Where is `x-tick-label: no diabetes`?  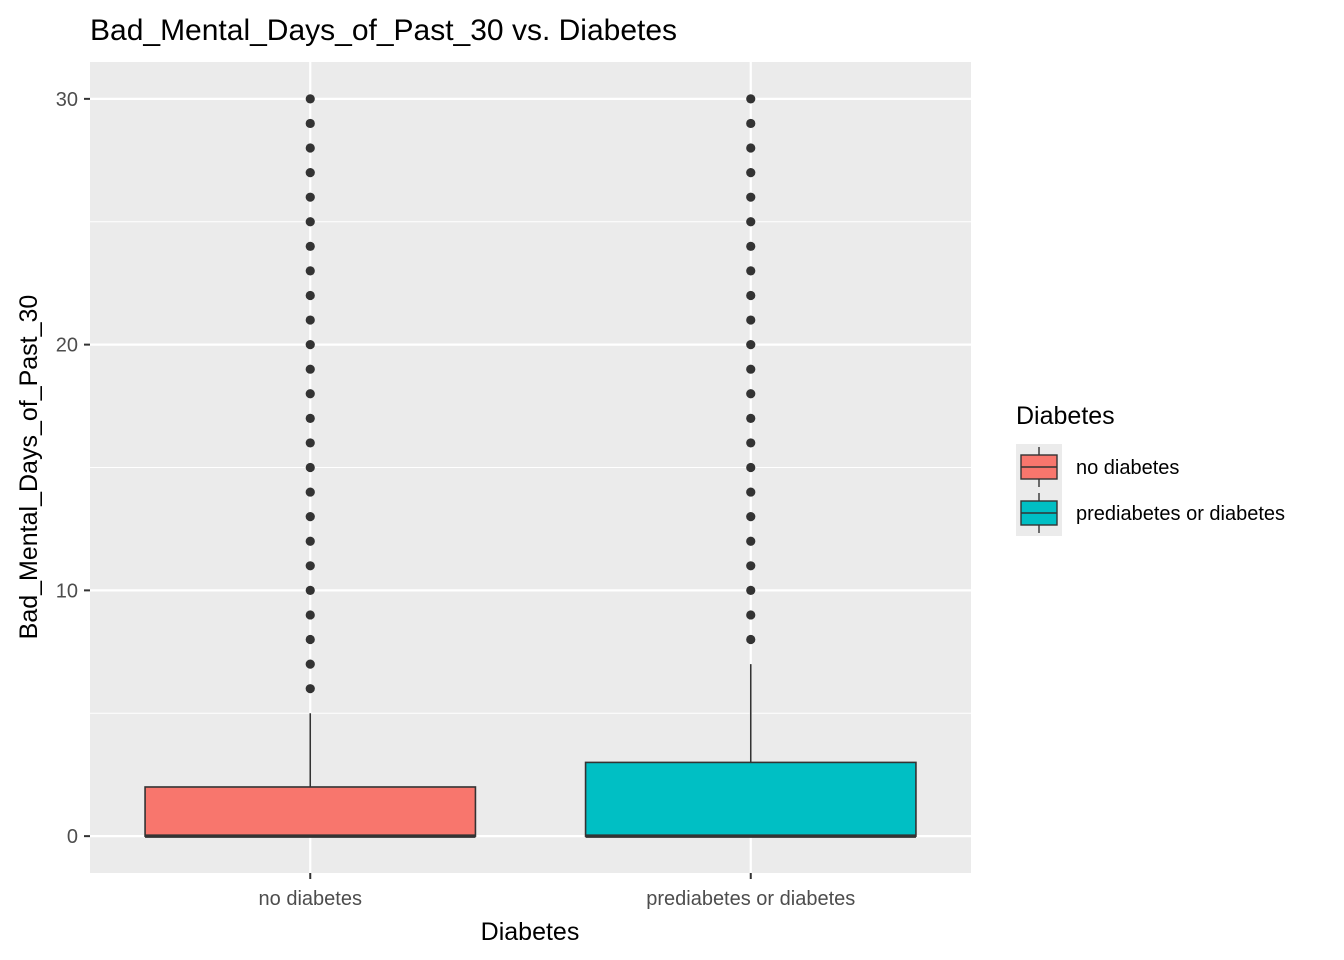 x-tick-label: no diabetes is located at coordinates (310, 899).